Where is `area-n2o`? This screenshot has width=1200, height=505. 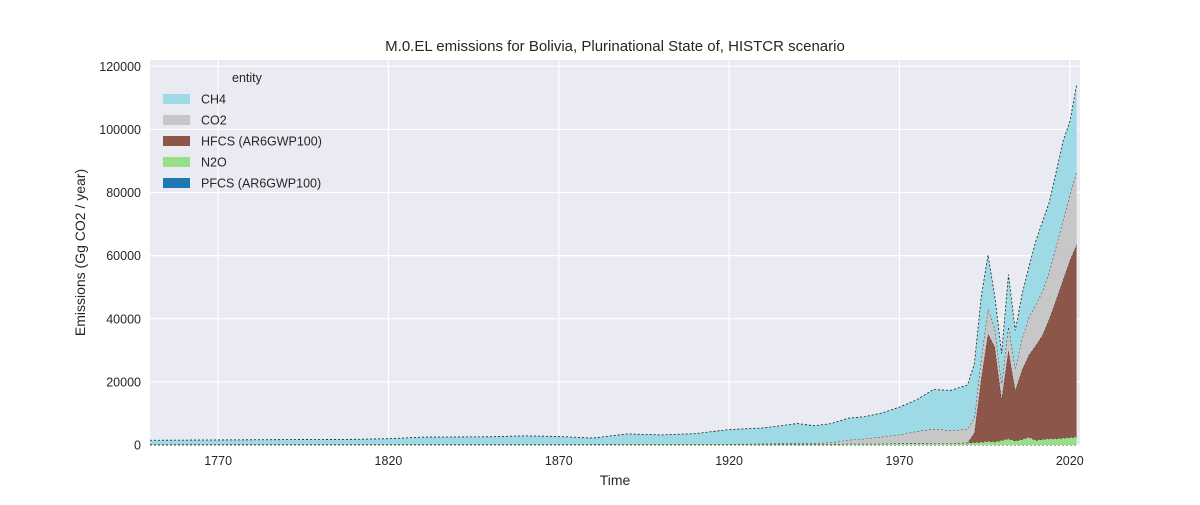 area-n2o is located at coordinates (613, 441).